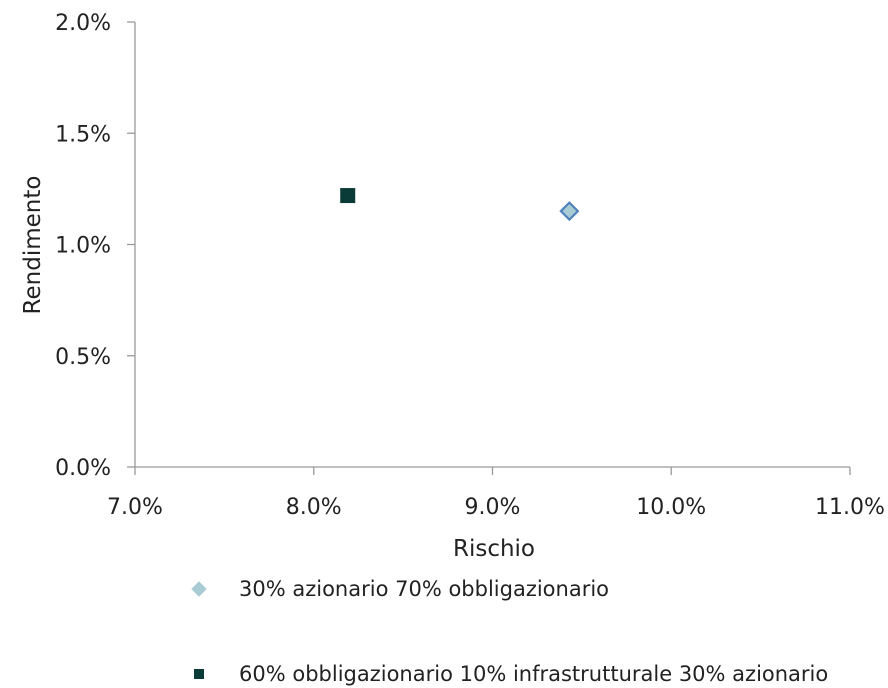 The height and width of the screenshot is (688, 888). What do you see at coordinates (424, 589) in the screenshot?
I see `legend-label-series-1: 30% azionario 70% obbligazionario` at bounding box center [424, 589].